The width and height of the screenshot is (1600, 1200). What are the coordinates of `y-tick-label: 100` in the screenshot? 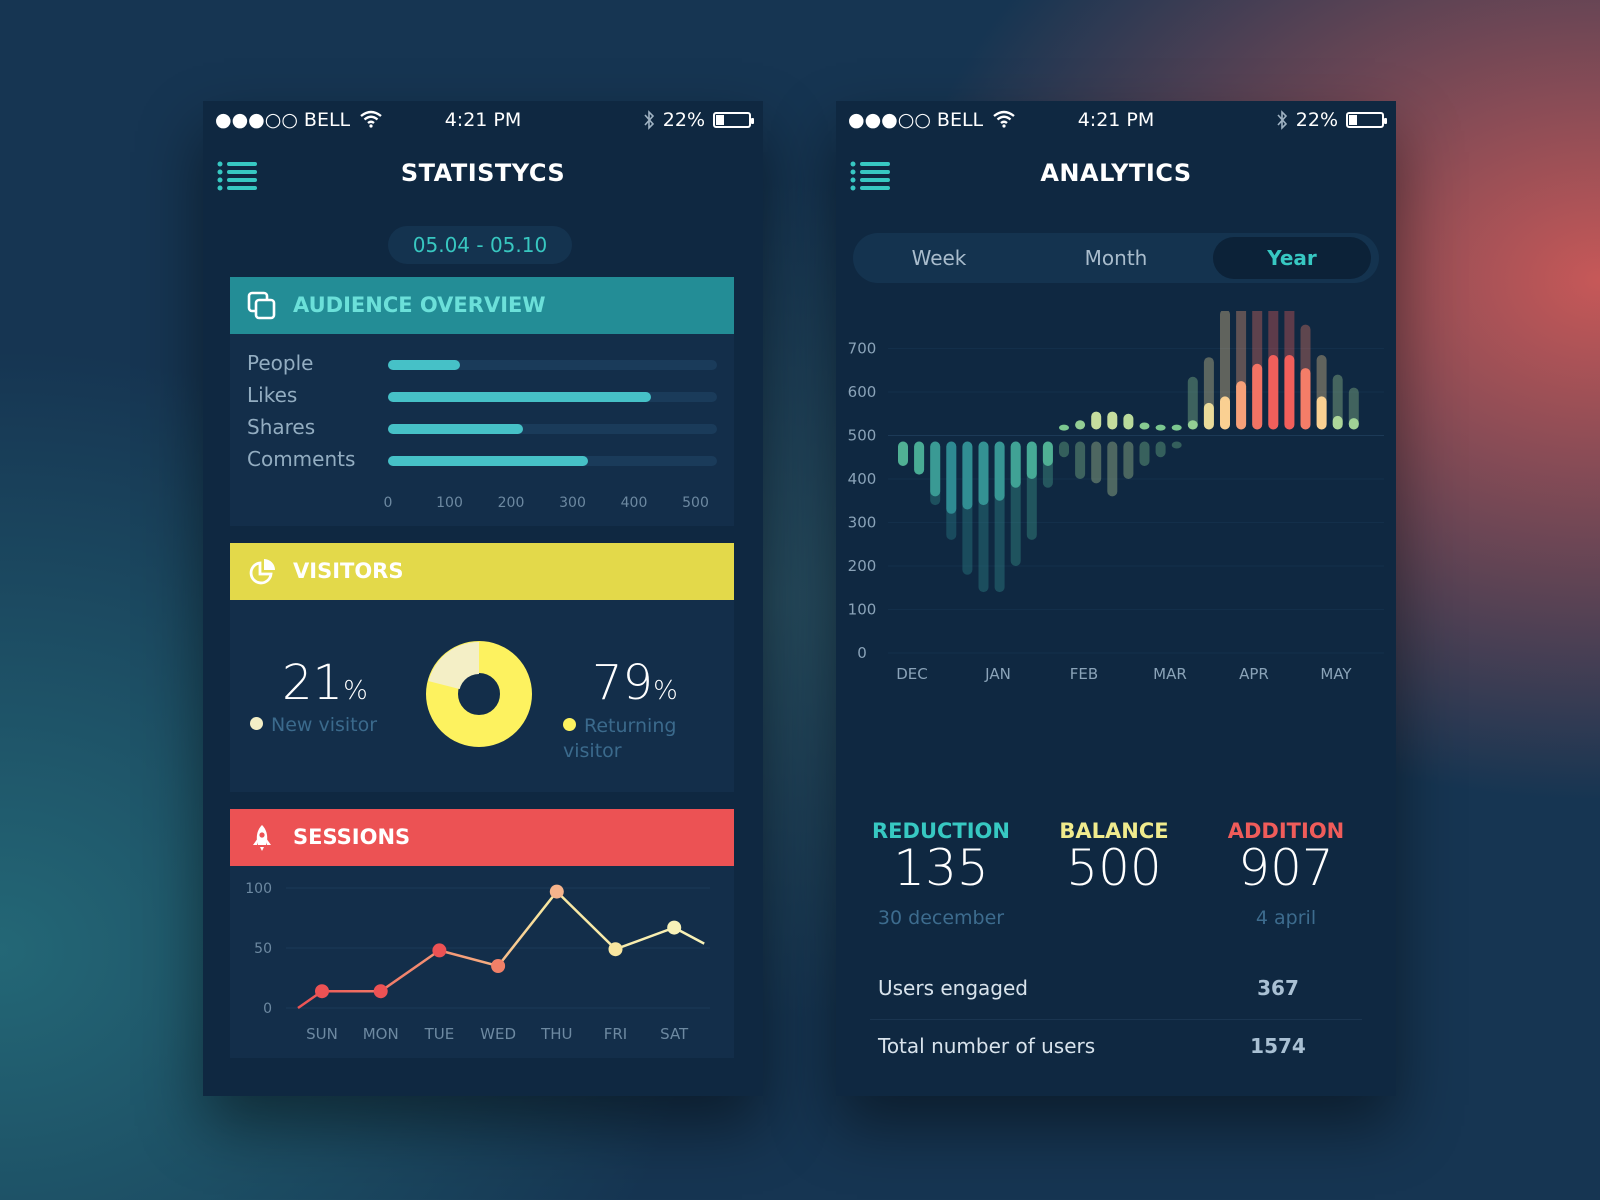 It's located at (862, 610).